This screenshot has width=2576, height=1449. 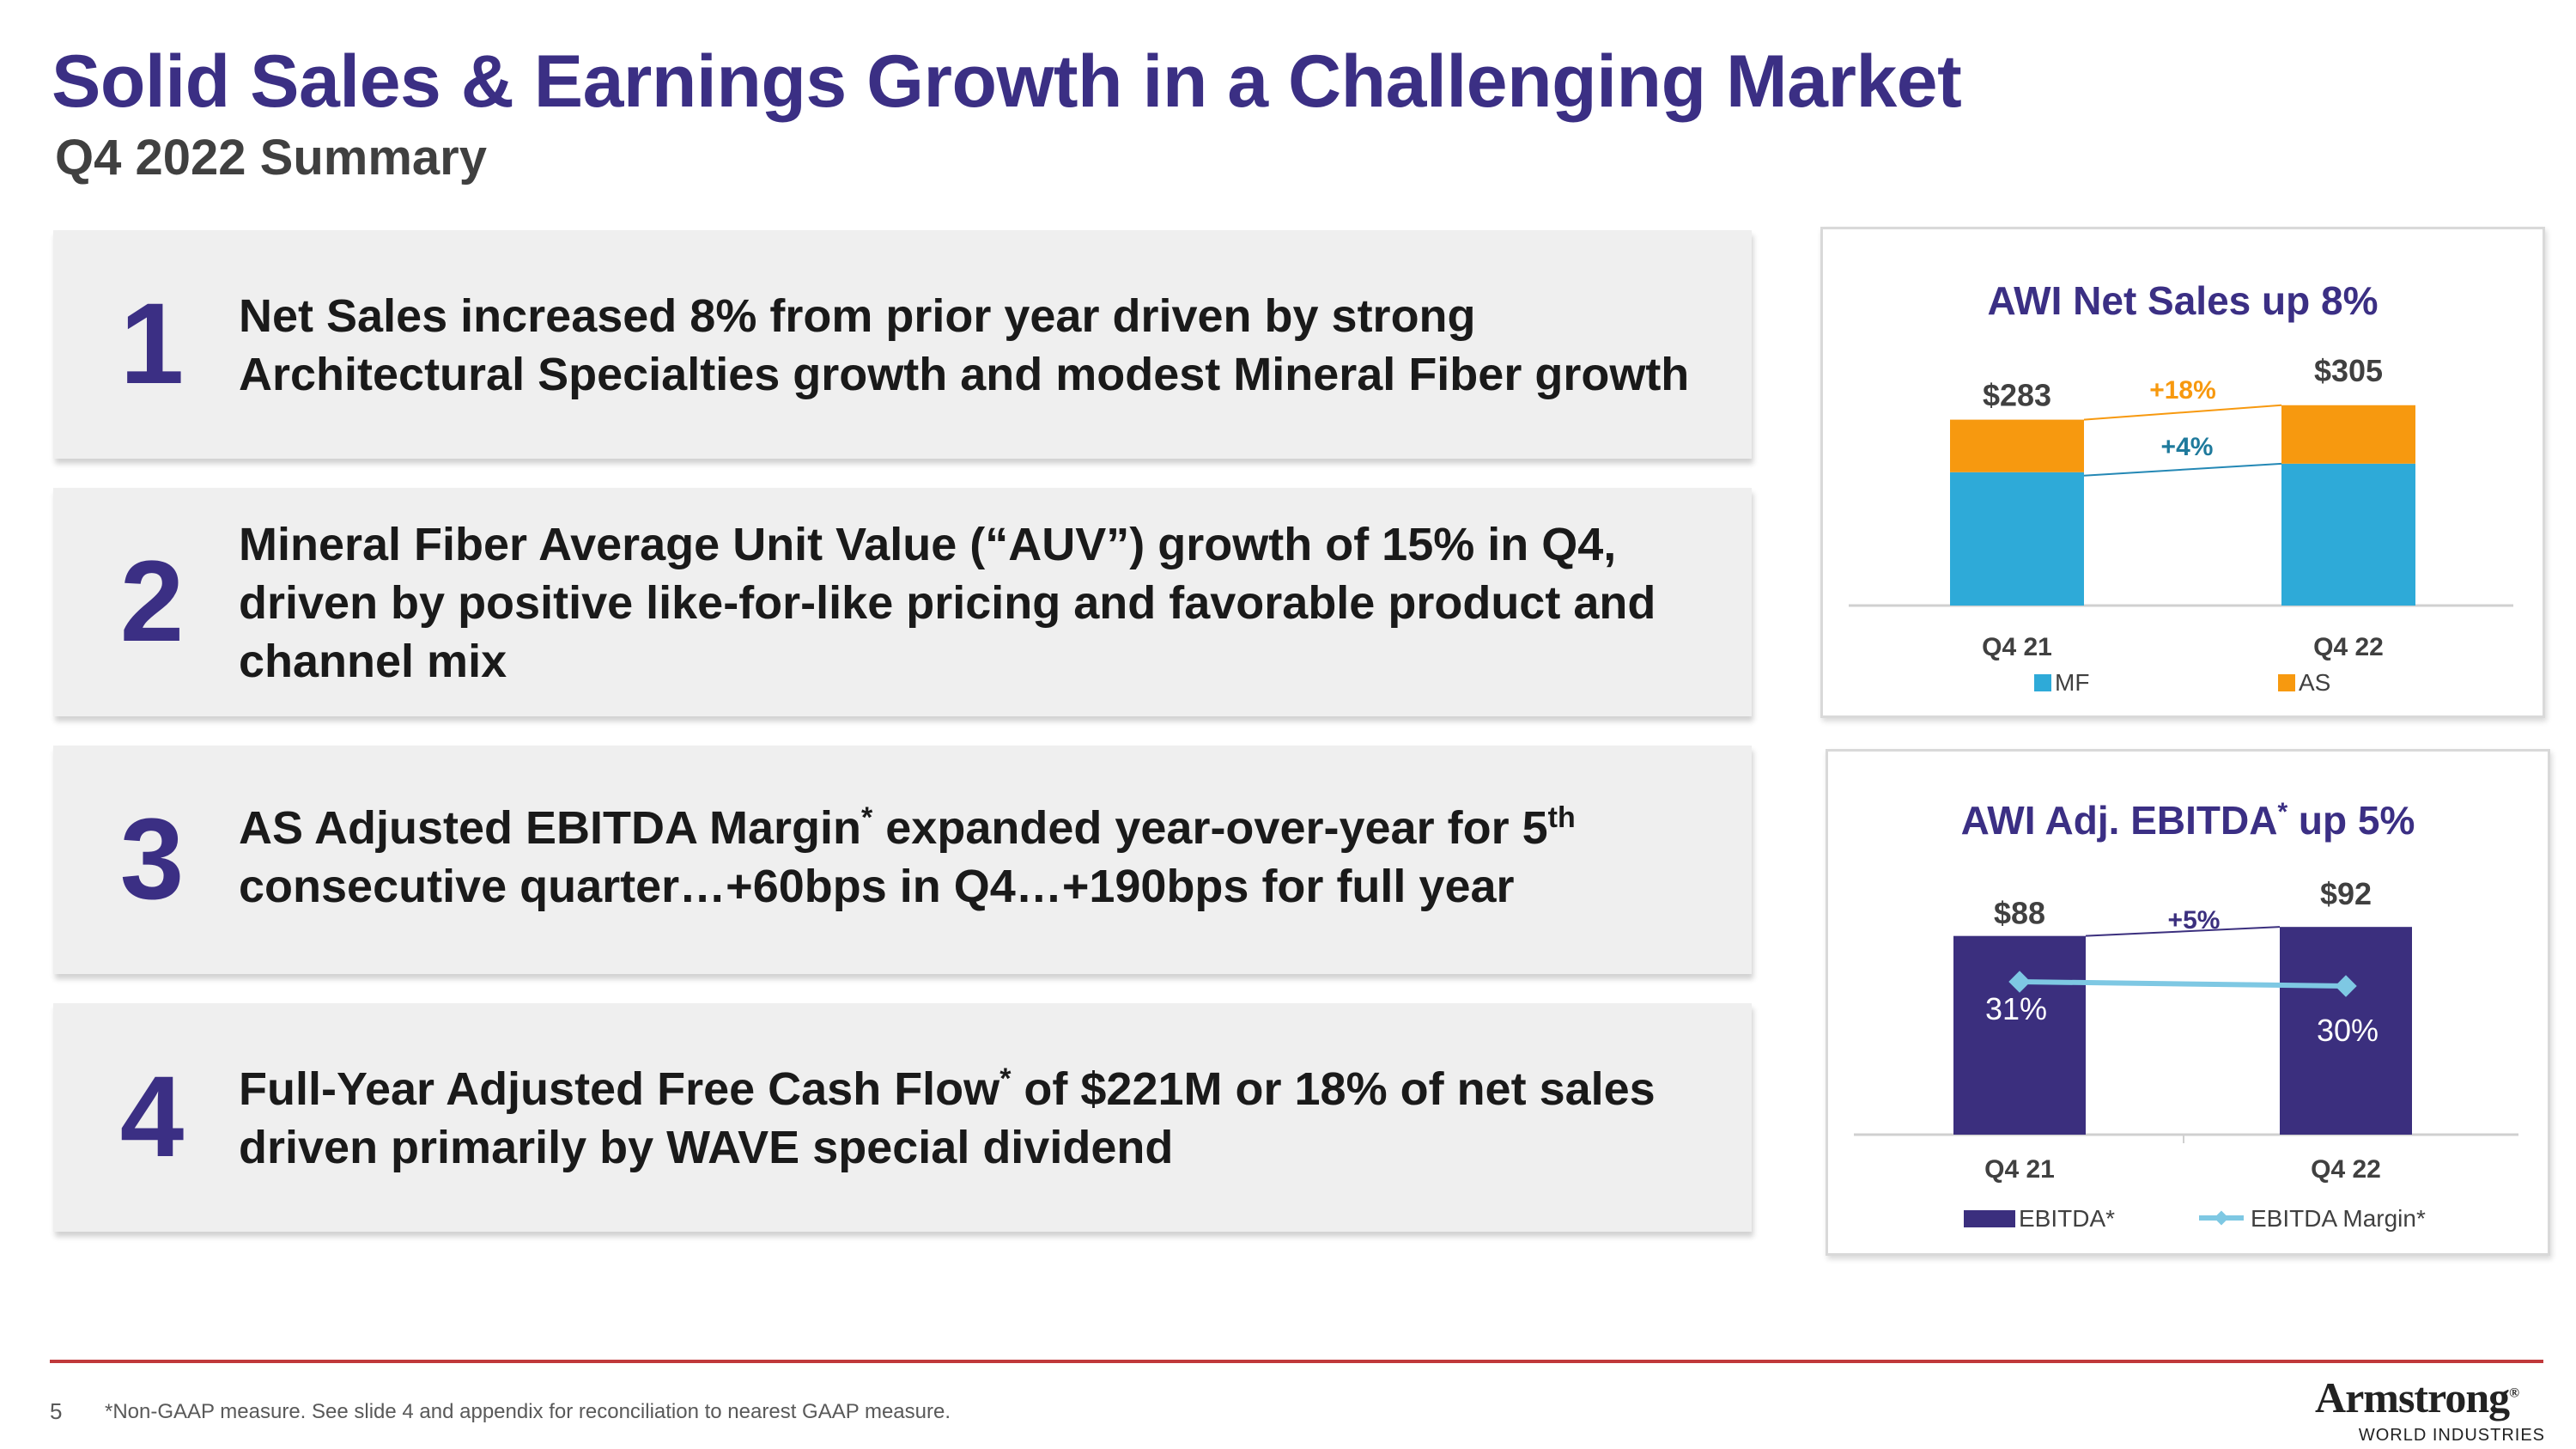 I want to click on legend-swatch-mf, so click(x=2042, y=682).